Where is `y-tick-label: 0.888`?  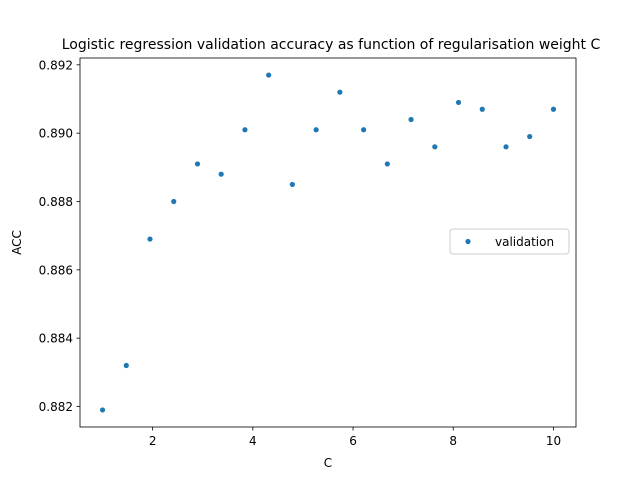
y-tick-label: 0.888 is located at coordinates (56, 202).